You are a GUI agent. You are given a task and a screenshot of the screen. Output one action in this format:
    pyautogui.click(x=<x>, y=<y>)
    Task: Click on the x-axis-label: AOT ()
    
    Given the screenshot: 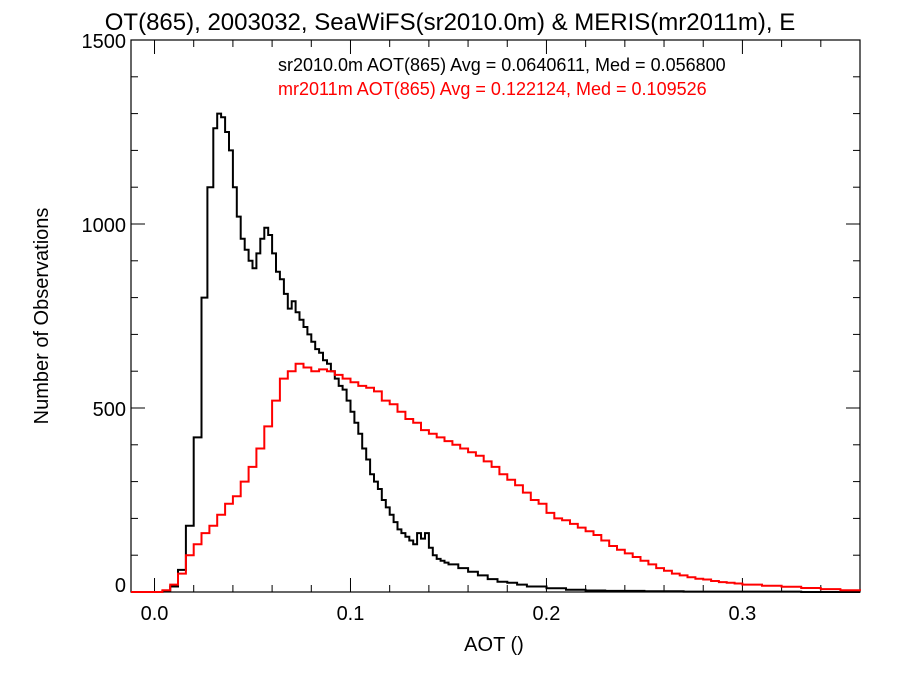 What is the action you would take?
    pyautogui.click(x=494, y=645)
    